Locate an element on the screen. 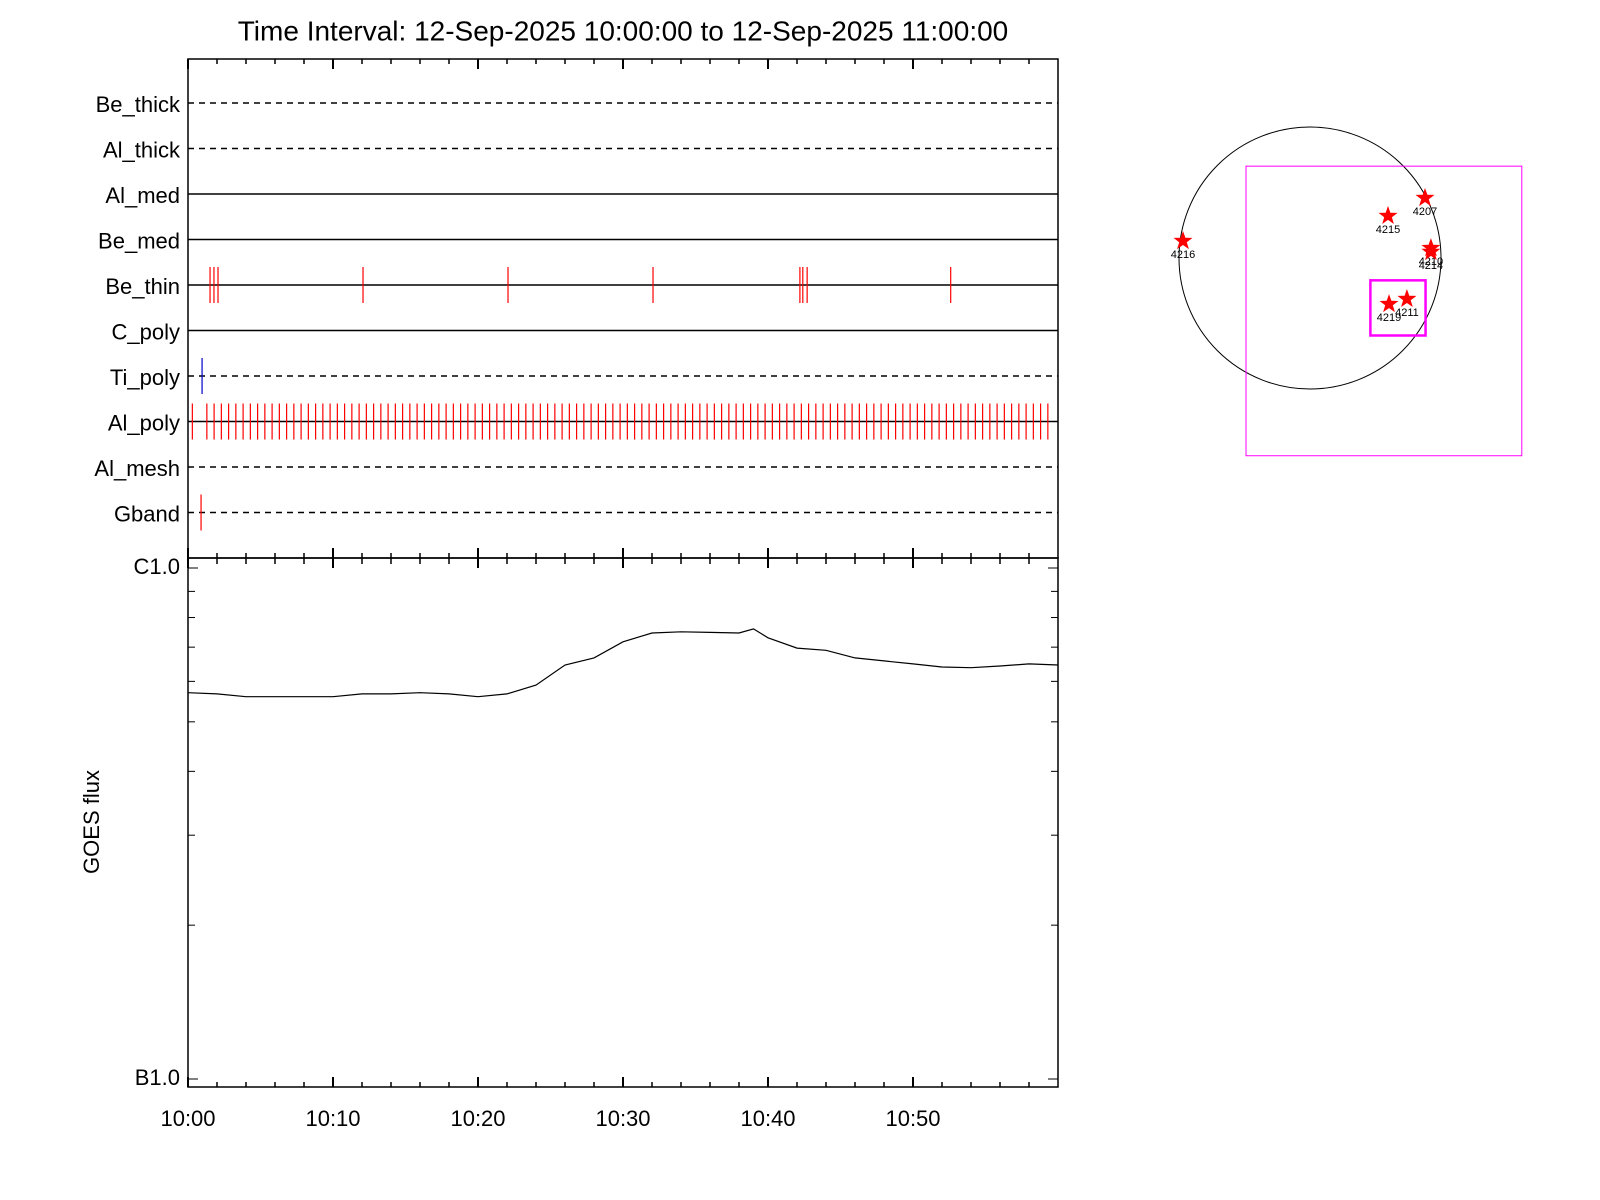  active-region-label: 4219 is located at coordinates (1389, 318).